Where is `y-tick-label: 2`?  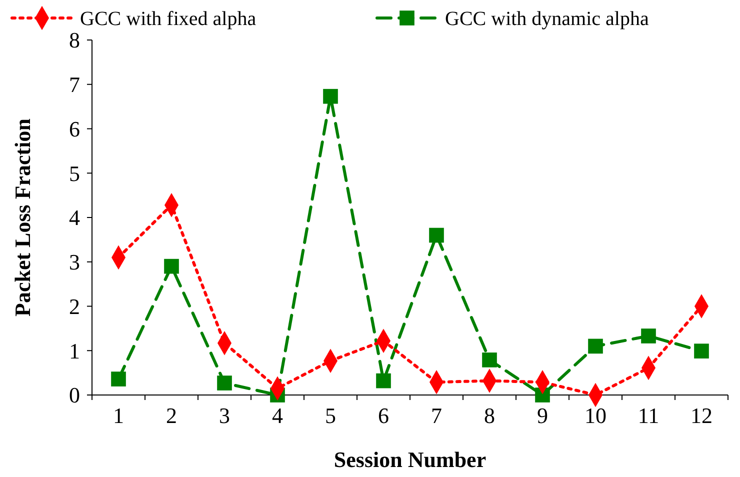
y-tick-label: 2 is located at coordinates (74, 306).